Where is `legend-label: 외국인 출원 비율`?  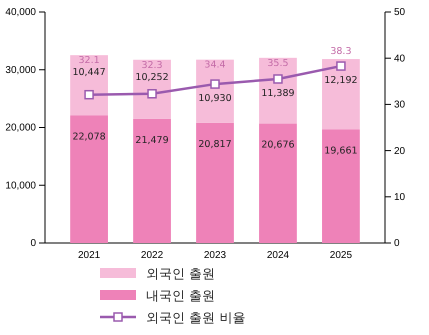
legend-label: 외국인 출원 비율 is located at coordinates (196, 318).